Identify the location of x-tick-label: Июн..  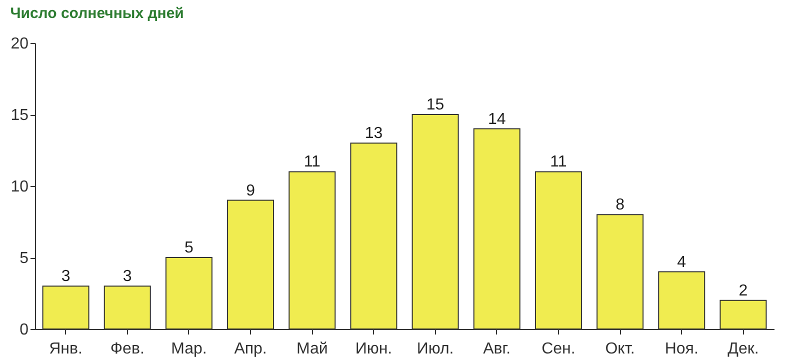
(373, 349).